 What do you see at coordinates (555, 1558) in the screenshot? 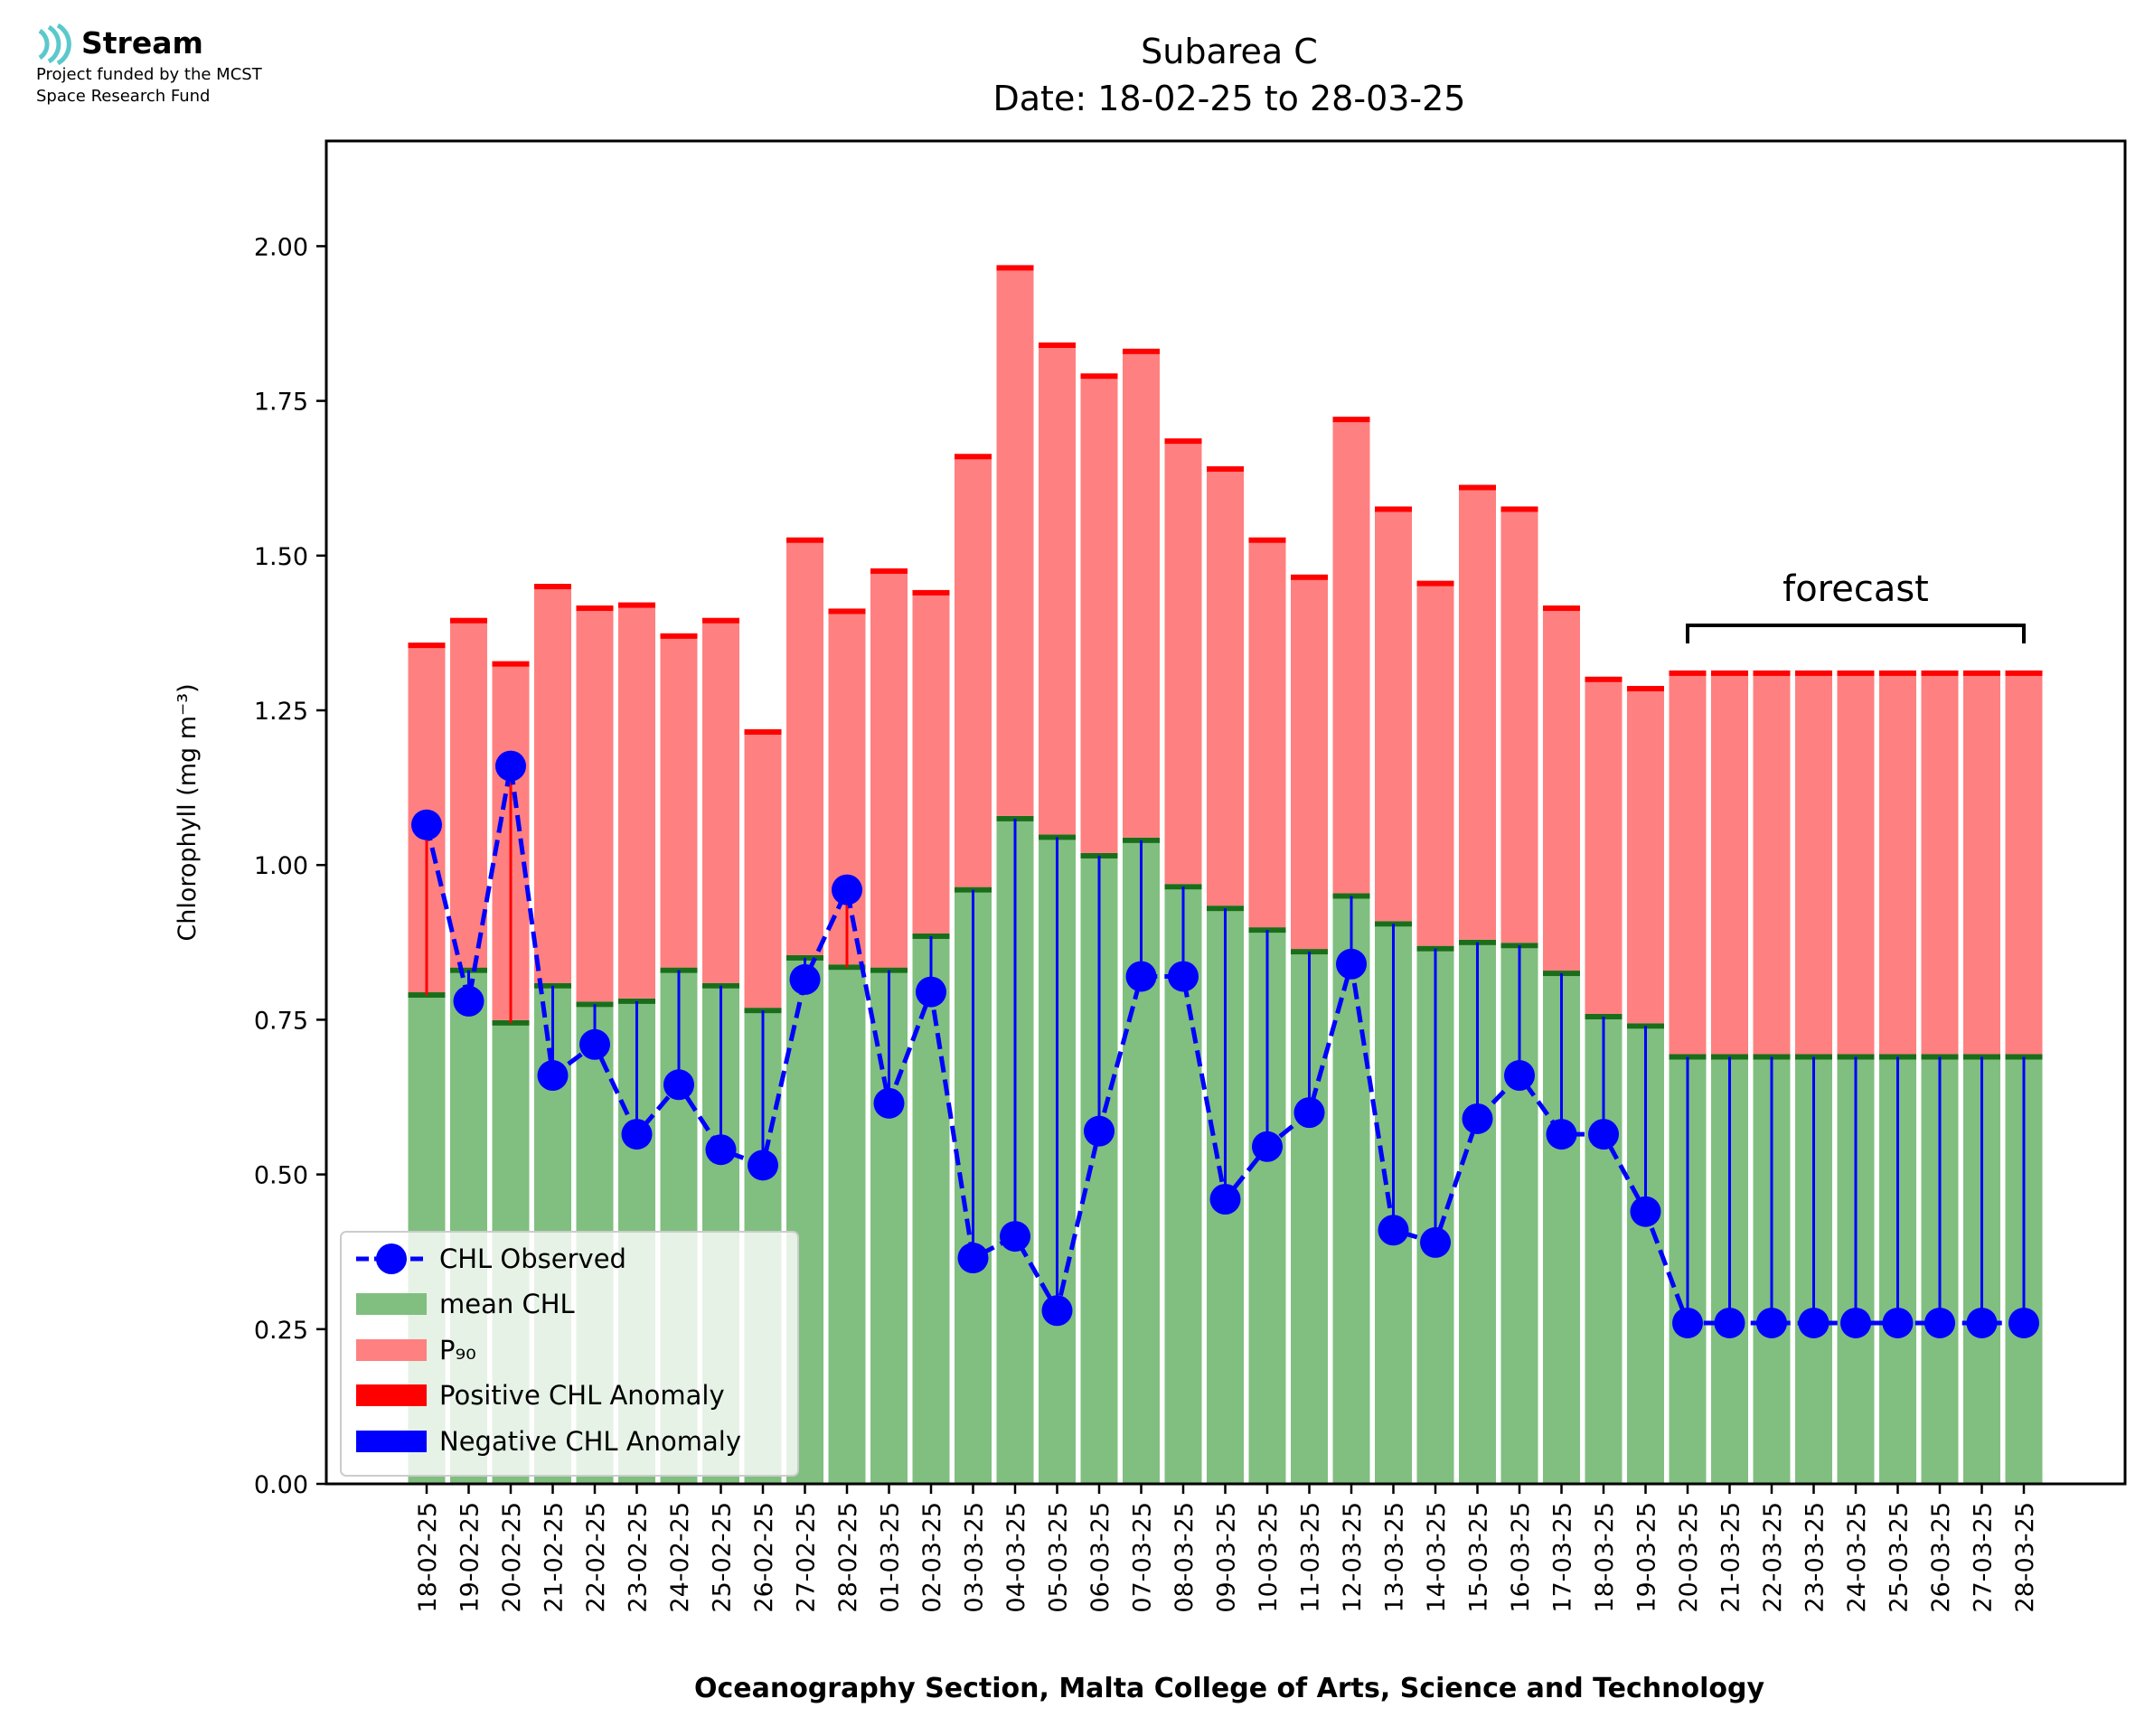
I see `x-tick-label: 21-02-25` at bounding box center [555, 1558].